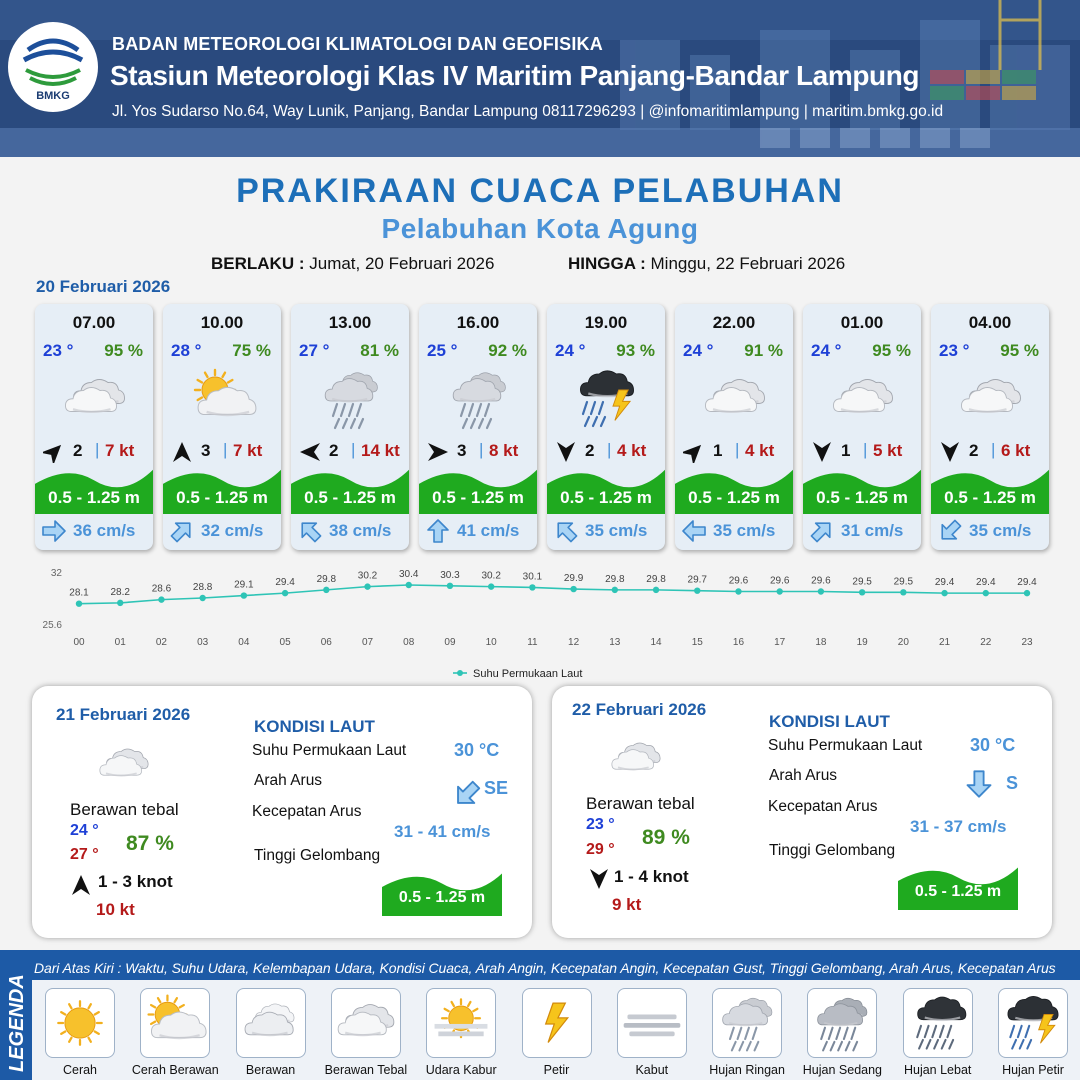 The height and width of the screenshot is (1080, 1080). Describe the element at coordinates (225, 392) in the screenshot. I see `cerah-berawan-icon` at that location.